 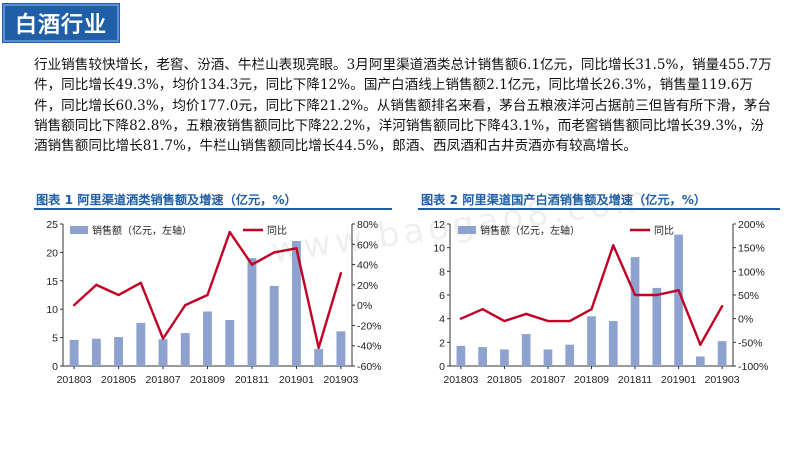 I want to click on right-tick-label: 0%, so click(x=745, y=320).